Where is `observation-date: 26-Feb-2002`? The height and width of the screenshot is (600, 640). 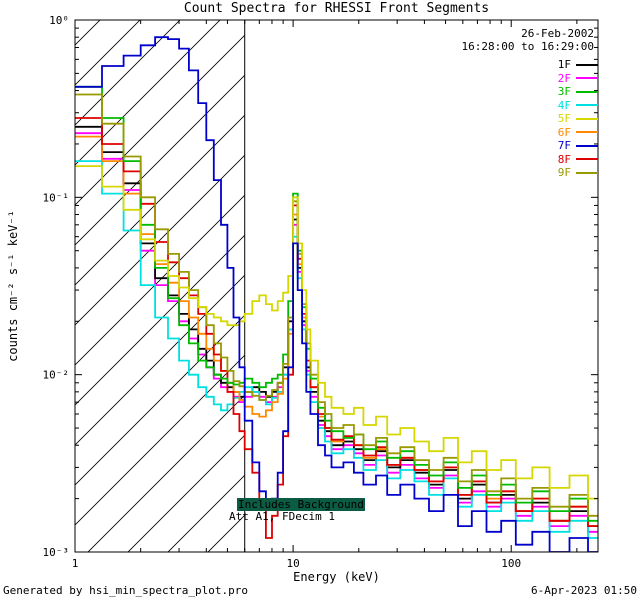 observation-date: 26-Feb-2002 is located at coordinates (557, 33).